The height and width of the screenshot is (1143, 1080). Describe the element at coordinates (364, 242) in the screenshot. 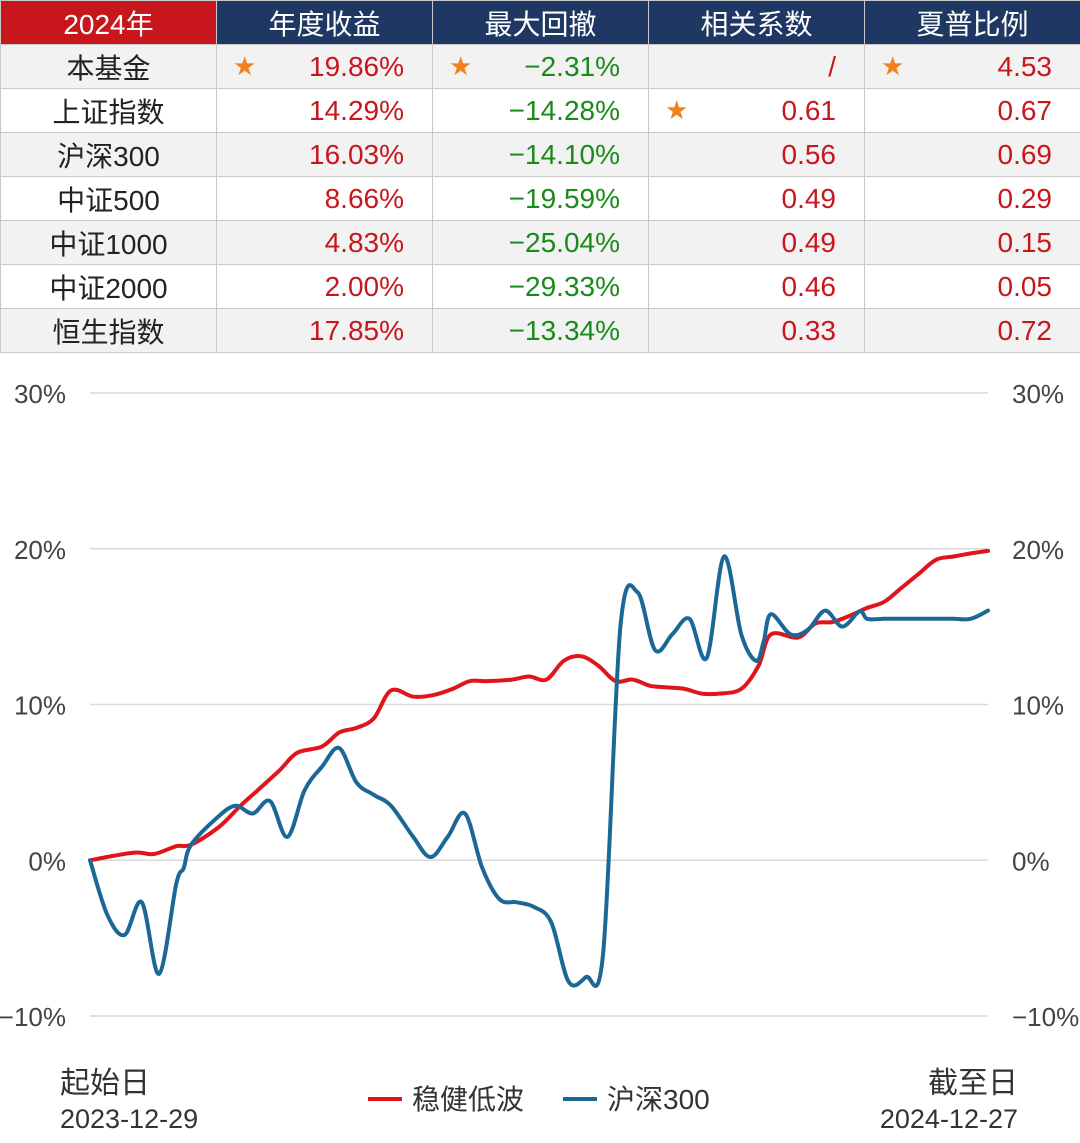

I see `cell-value: 4.83%` at that location.